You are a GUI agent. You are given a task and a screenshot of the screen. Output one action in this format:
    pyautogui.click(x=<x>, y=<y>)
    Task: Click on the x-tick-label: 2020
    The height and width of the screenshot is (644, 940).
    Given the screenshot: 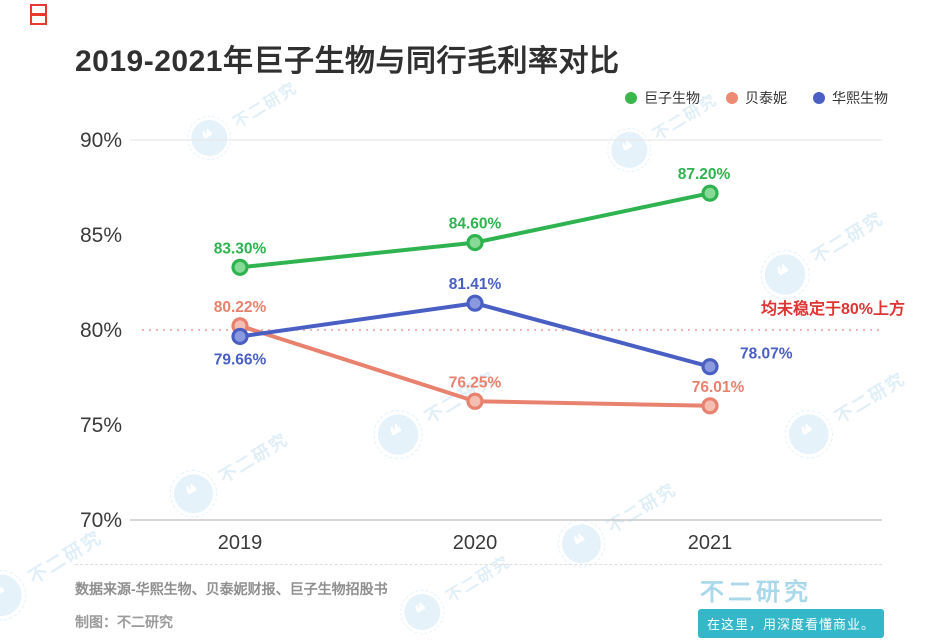 What is the action you would take?
    pyautogui.click(x=475, y=543)
    